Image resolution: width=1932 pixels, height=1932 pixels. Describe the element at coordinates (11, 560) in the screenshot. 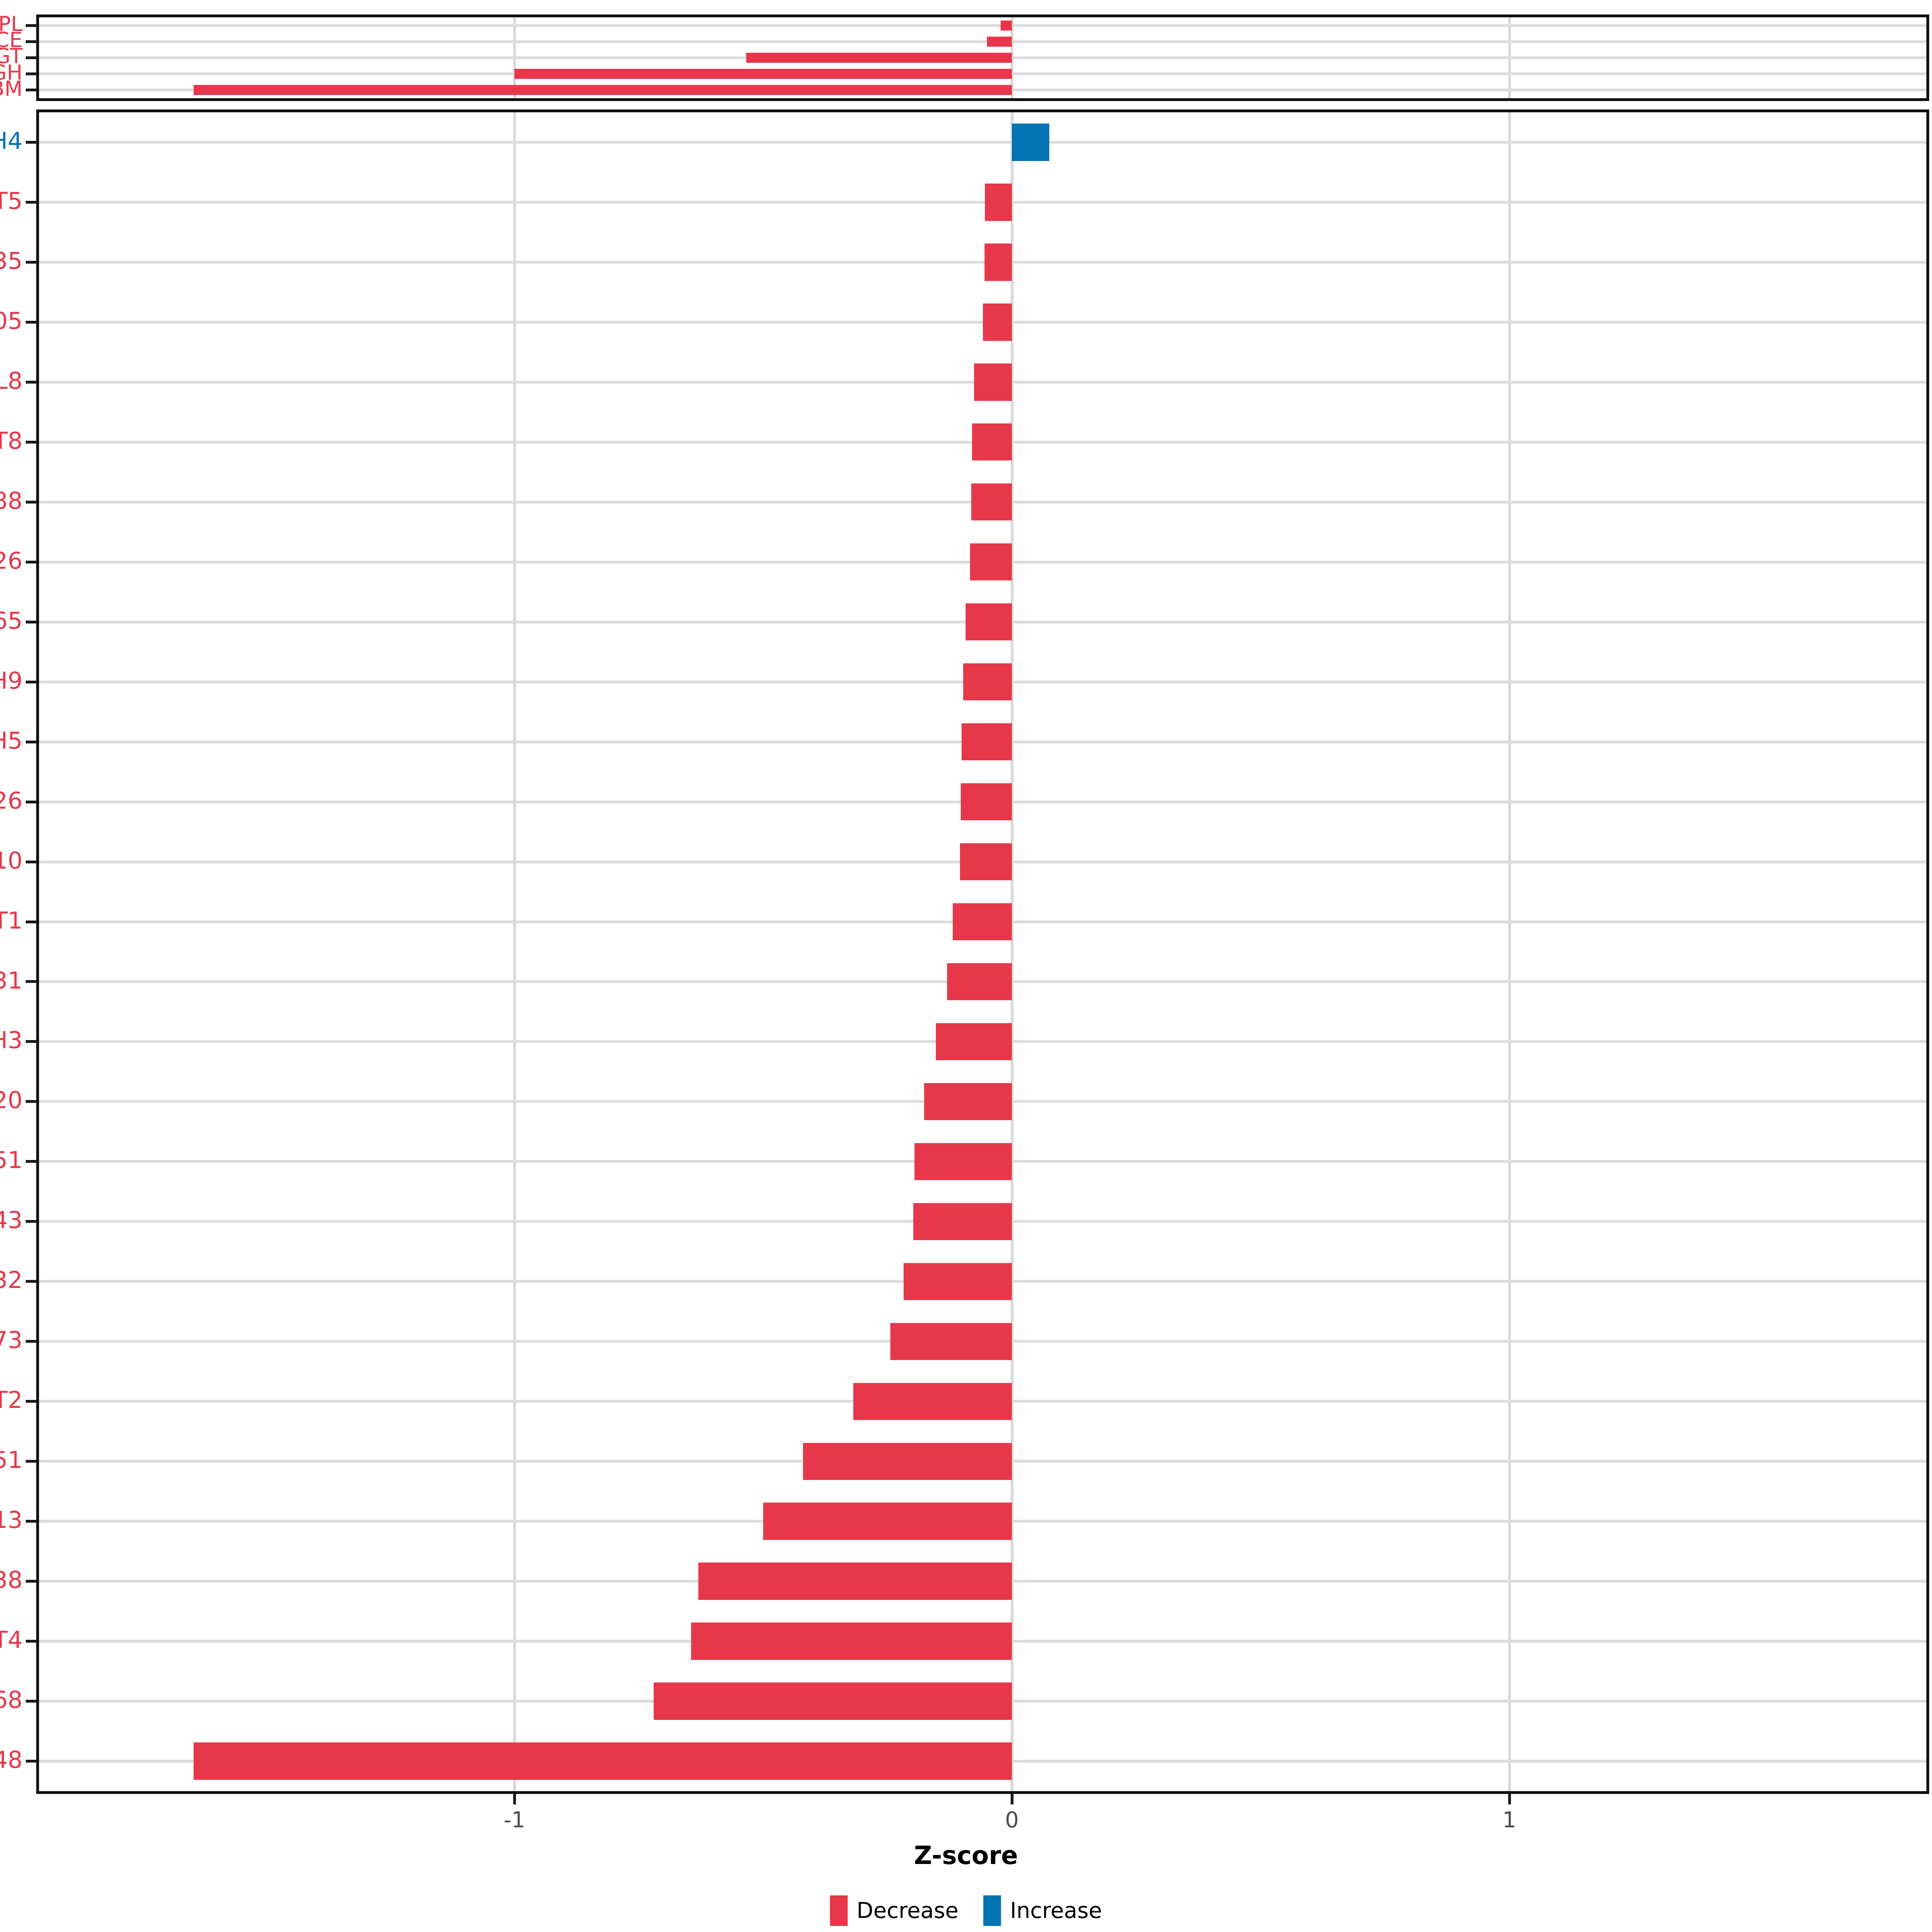

I see `y-axis-label-gt26: GT26` at that location.